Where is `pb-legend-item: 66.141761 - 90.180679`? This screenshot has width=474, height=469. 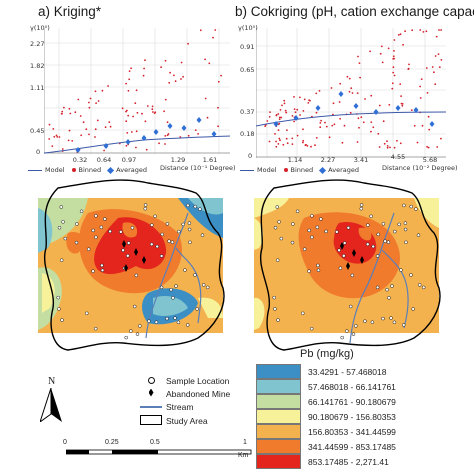 pb-legend-item: 66.141761 - 90.180679 is located at coordinates (326, 401).